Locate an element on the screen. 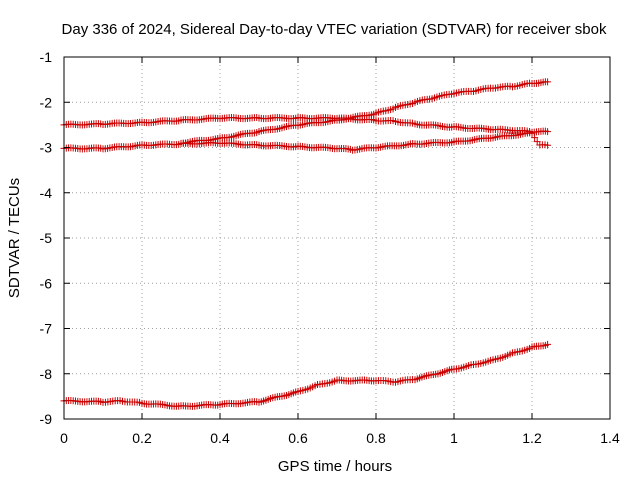 The width and height of the screenshot is (640, 480). y-tick-label: -4 is located at coordinates (46, 193).